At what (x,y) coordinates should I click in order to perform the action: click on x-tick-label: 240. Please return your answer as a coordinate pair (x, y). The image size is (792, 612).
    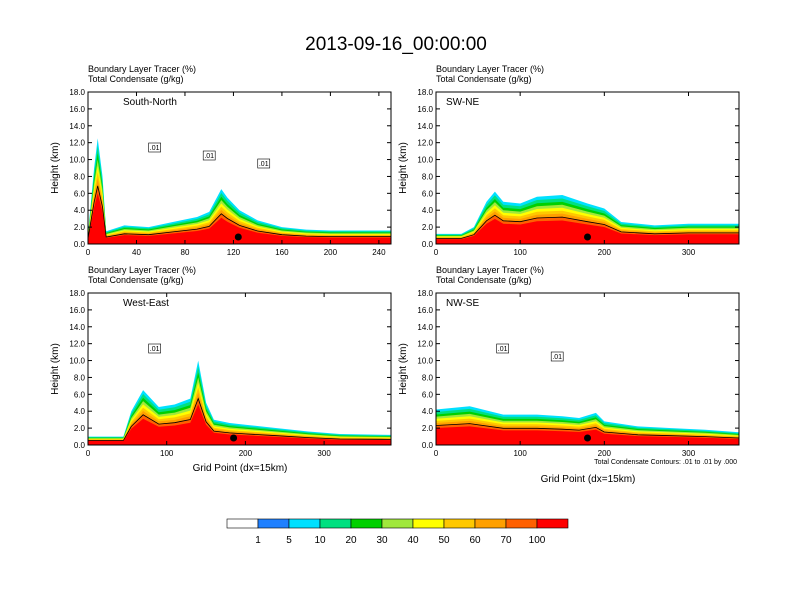
    Looking at the image, I should click on (379, 252).